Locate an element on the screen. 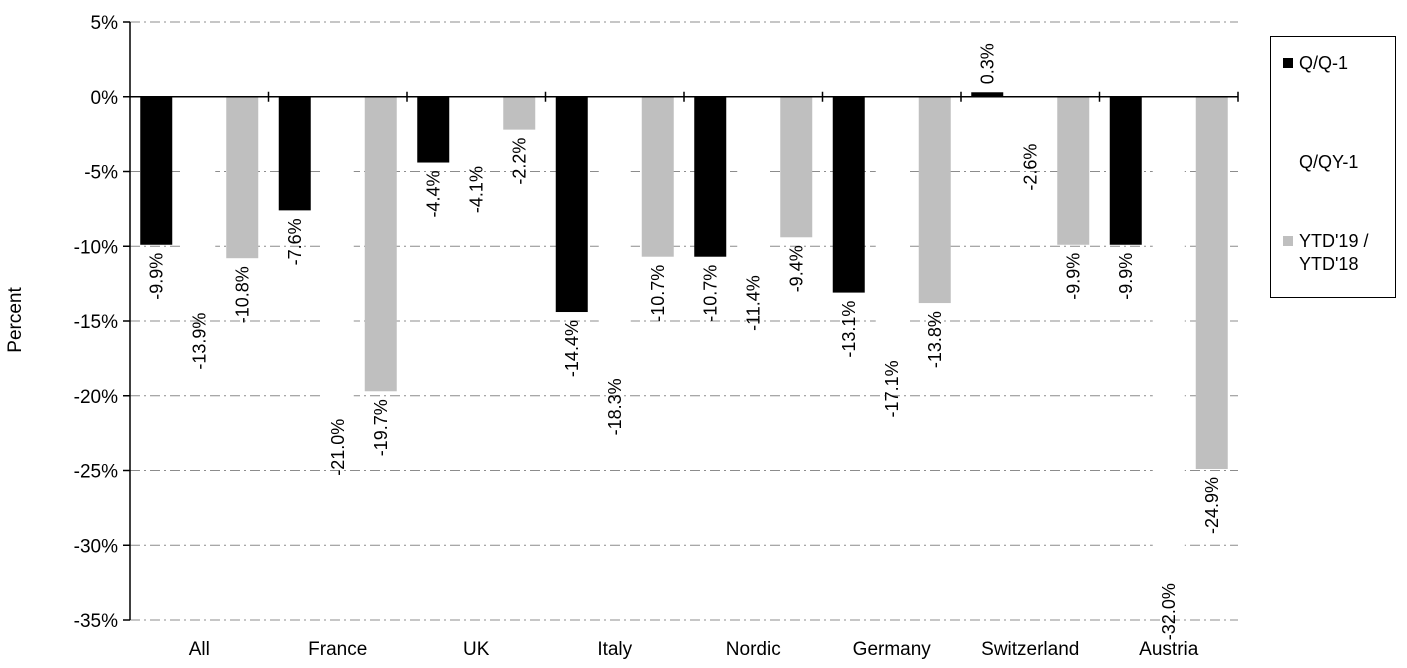 This screenshot has width=1407, height=668. data-label: -13.9% is located at coordinates (199, 341).